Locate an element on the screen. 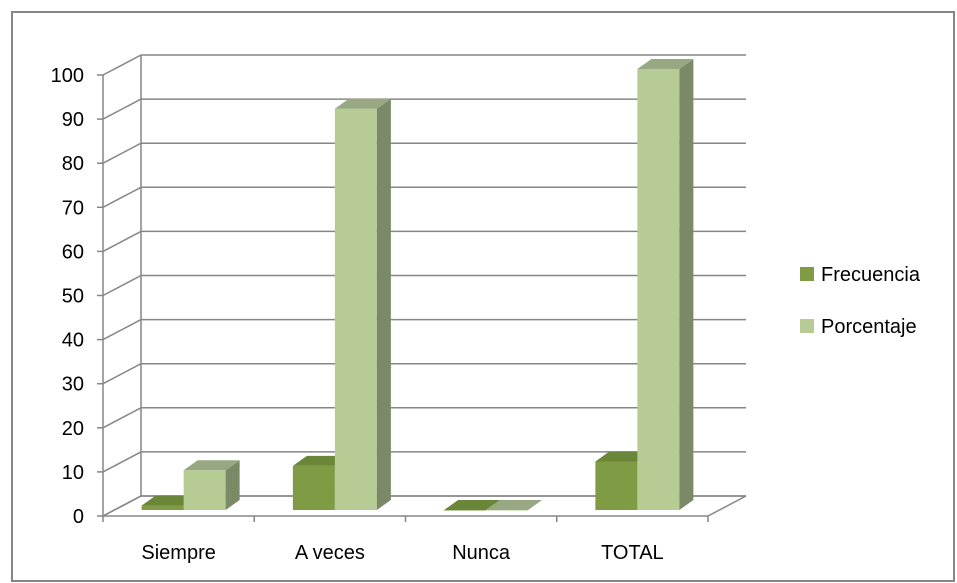 This screenshot has height=583, width=957. y-tick-label: 70 is located at coordinates (73, 208).